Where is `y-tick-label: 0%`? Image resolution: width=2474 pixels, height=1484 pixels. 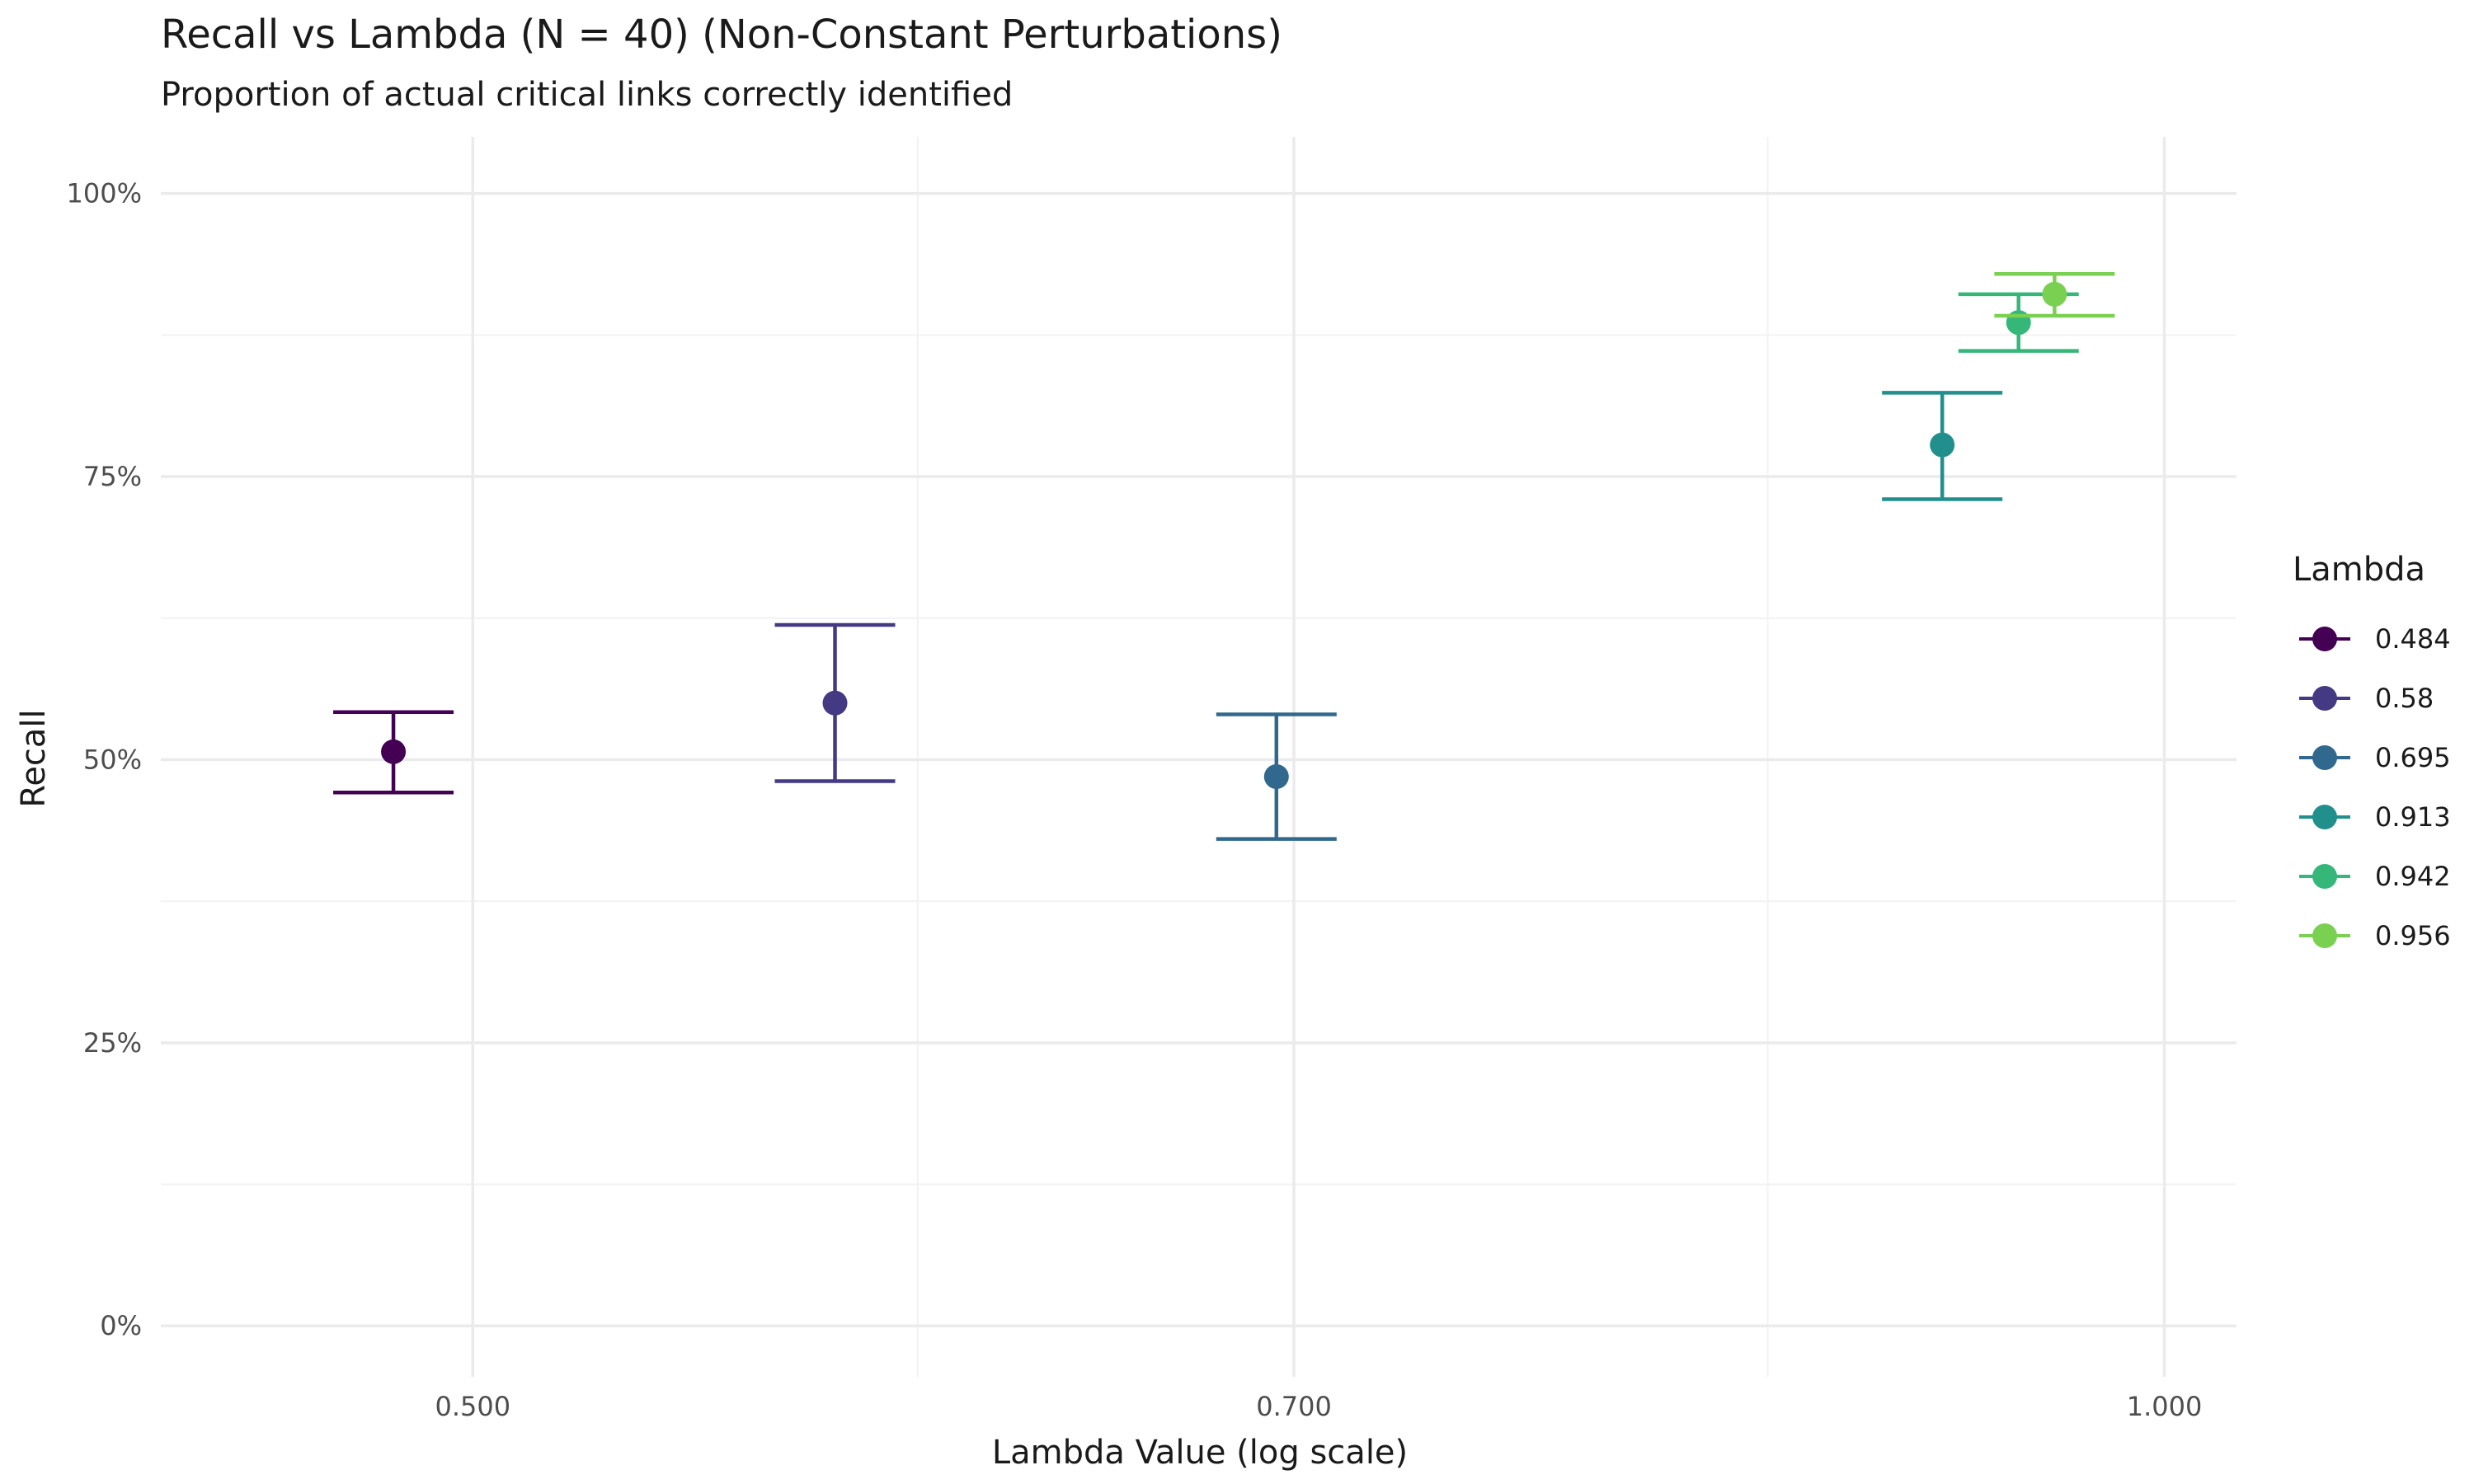
y-tick-label: 0% is located at coordinates (121, 1325).